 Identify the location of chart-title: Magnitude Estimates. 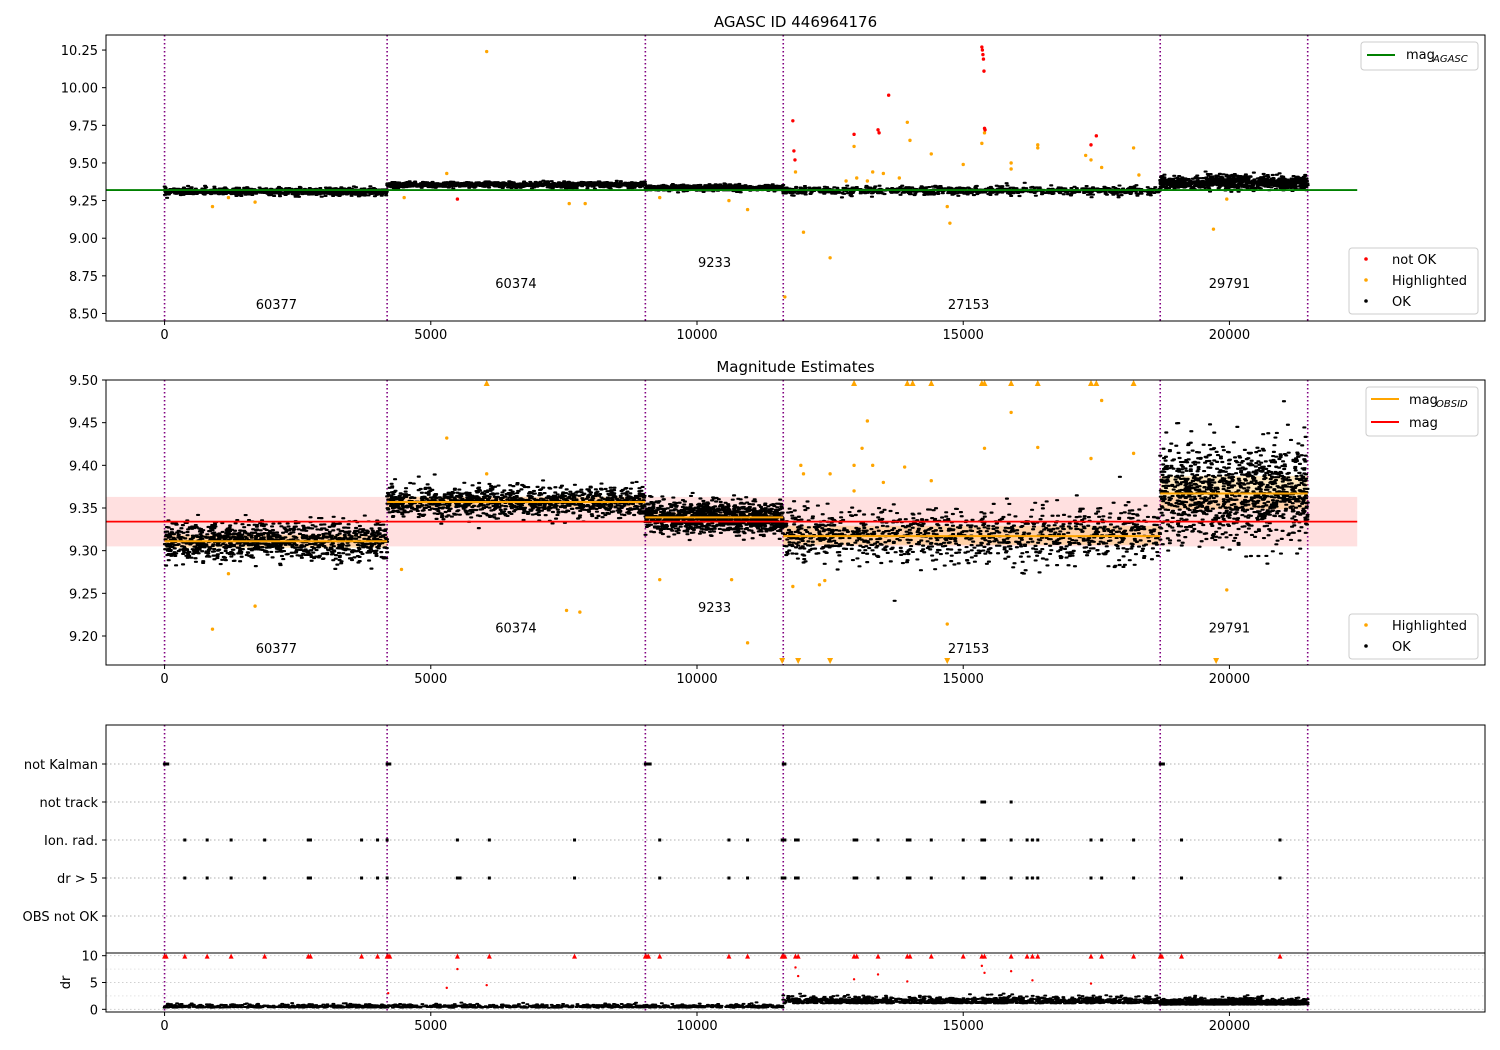
(795, 367).